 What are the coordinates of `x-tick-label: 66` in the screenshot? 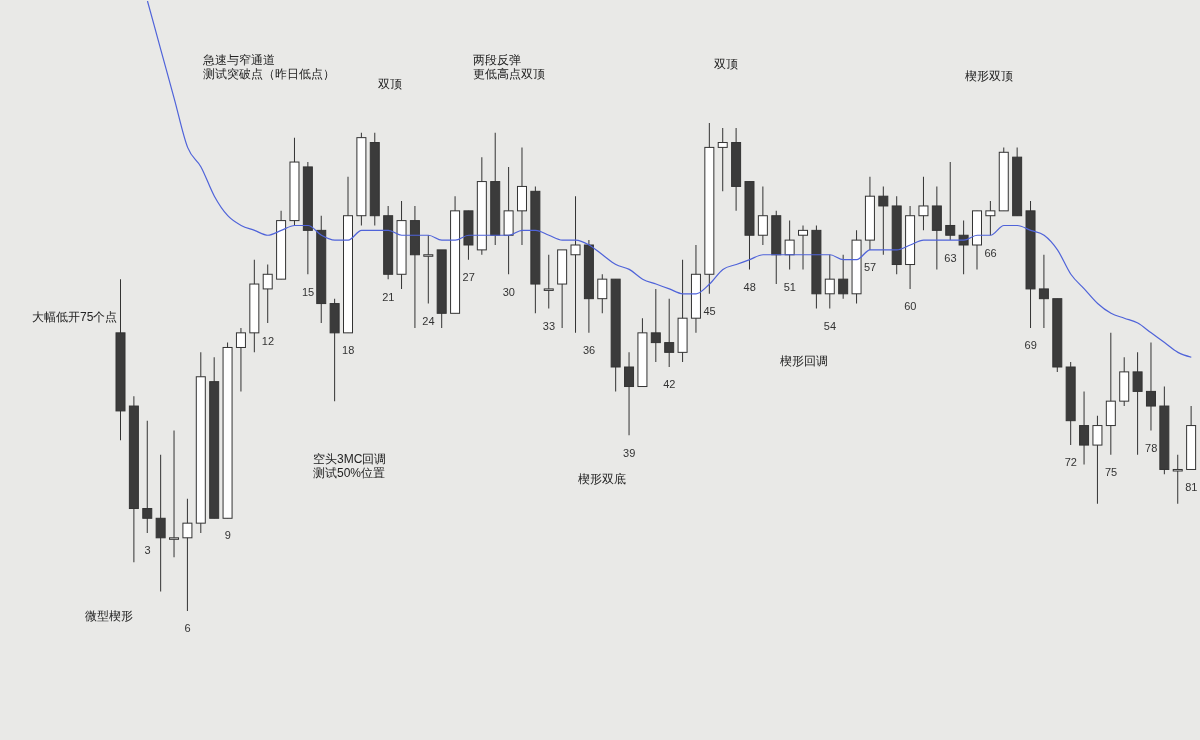 It's located at (990, 252).